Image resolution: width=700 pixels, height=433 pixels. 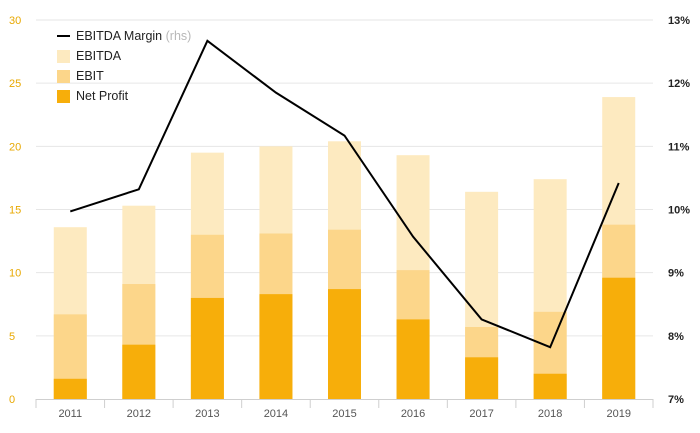 I want to click on x-tick-label: 2019, so click(x=618, y=414).